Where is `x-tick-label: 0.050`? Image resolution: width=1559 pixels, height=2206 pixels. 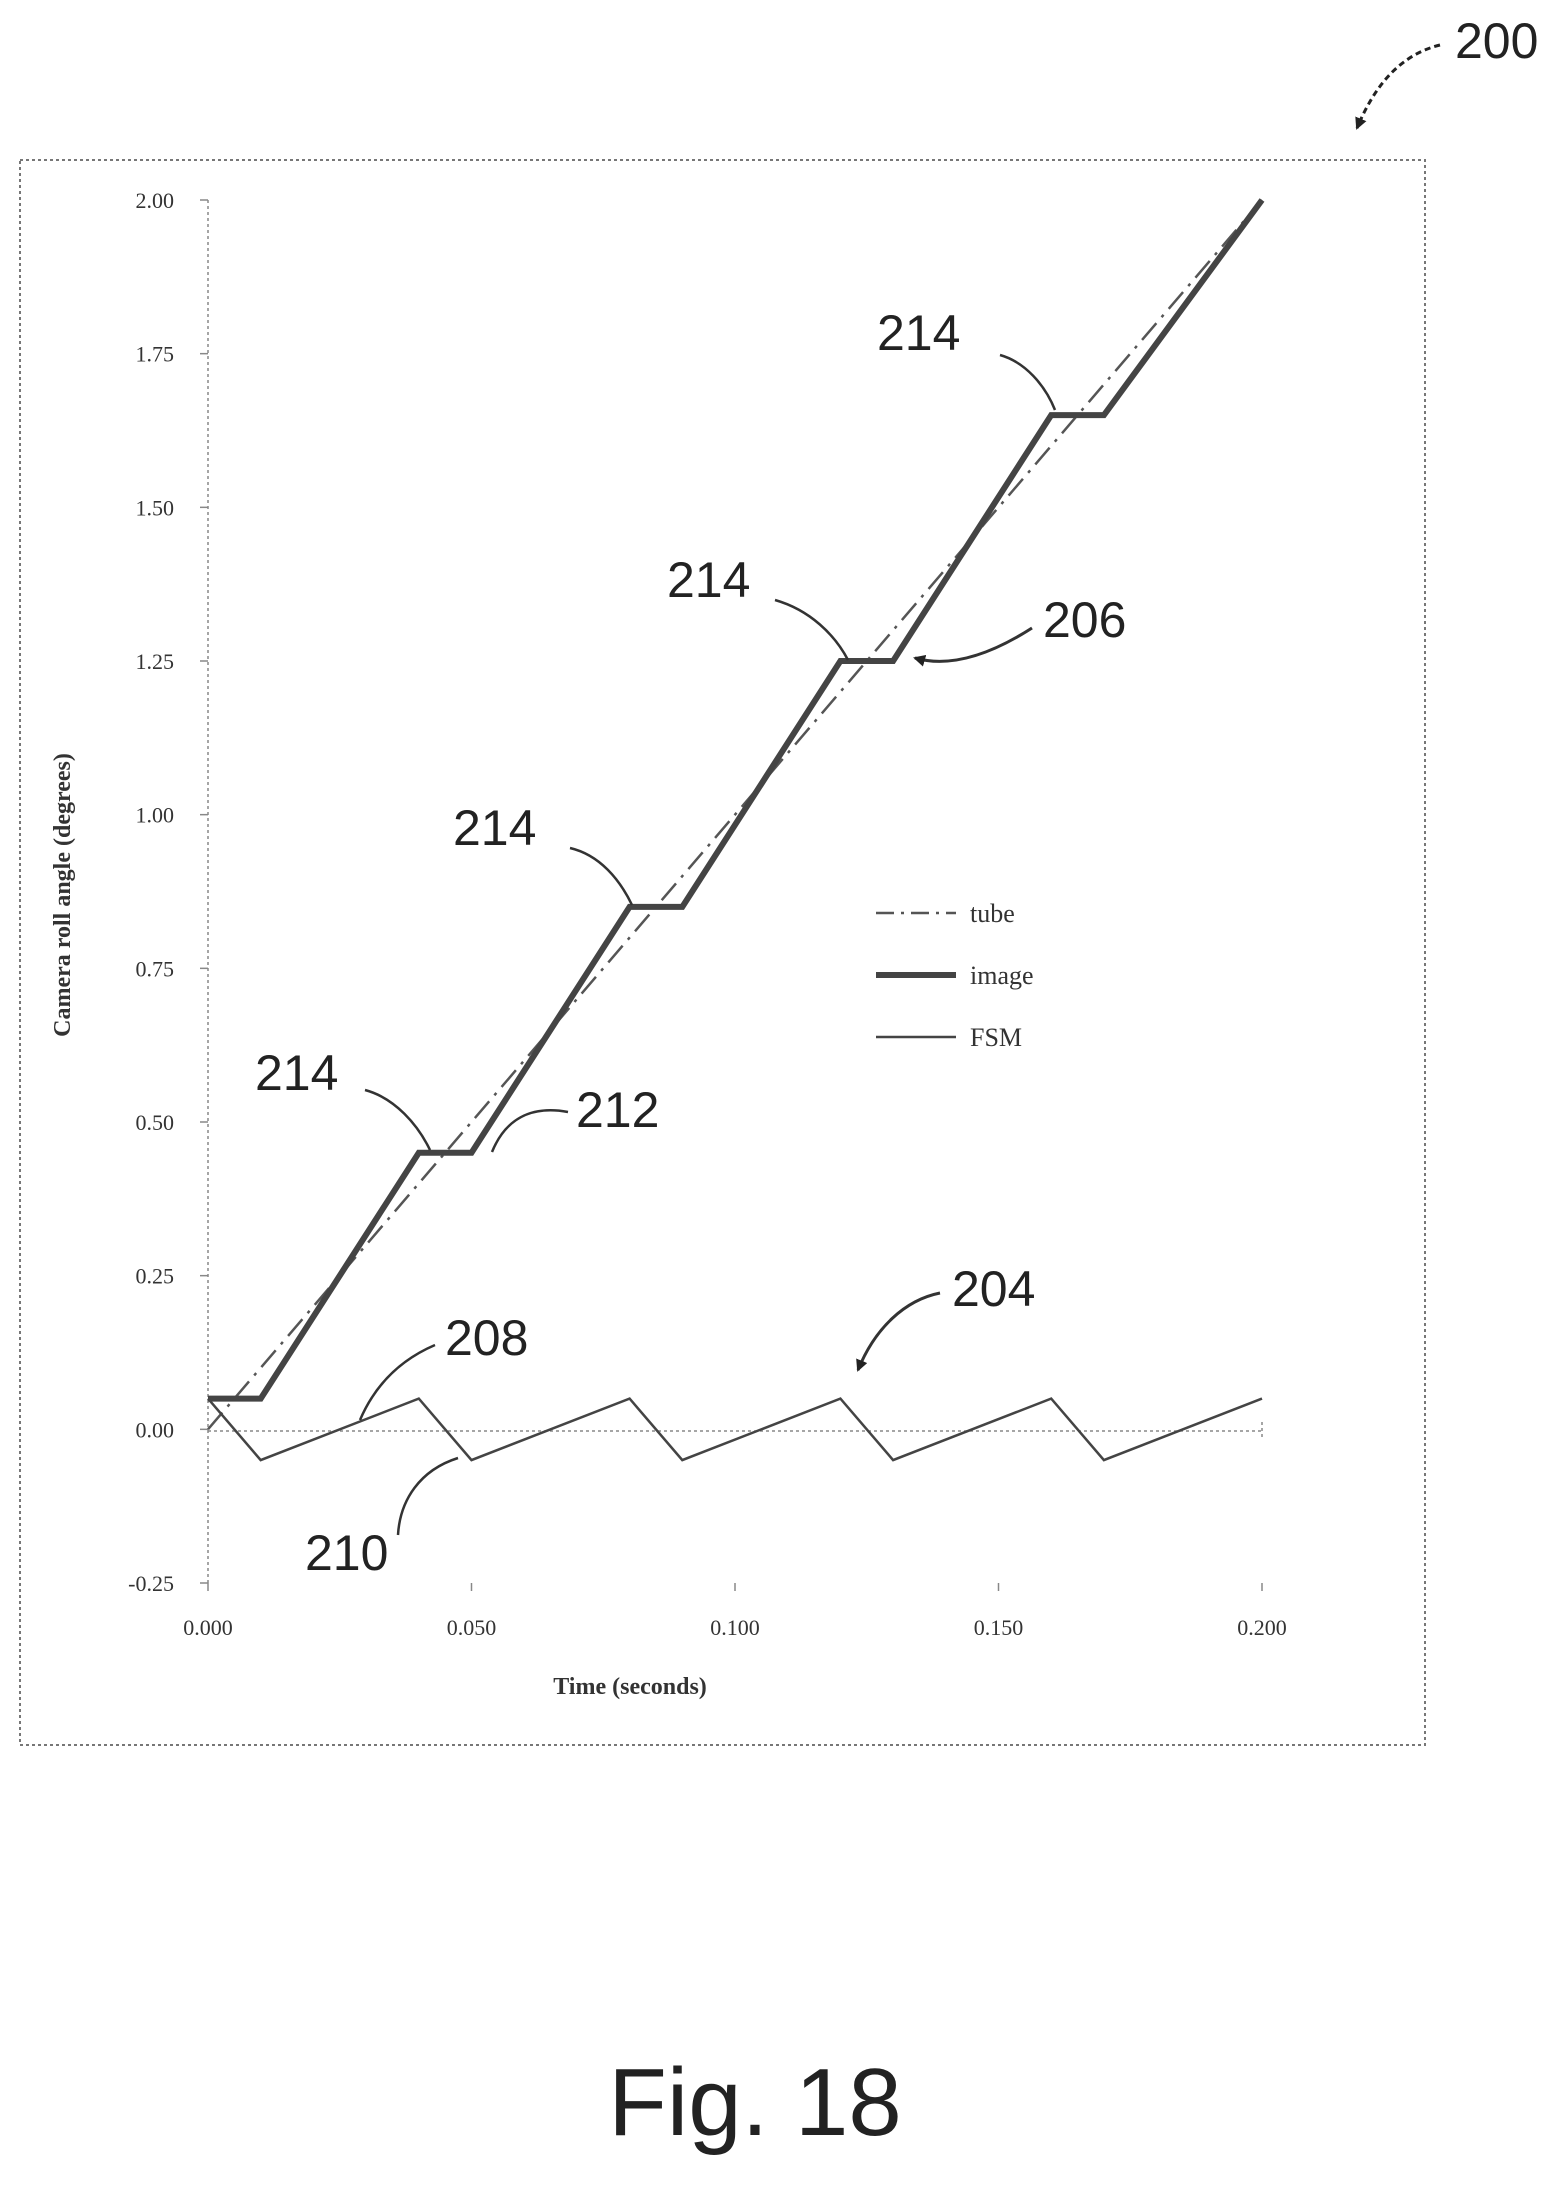 x-tick-label: 0.050 is located at coordinates (472, 1627).